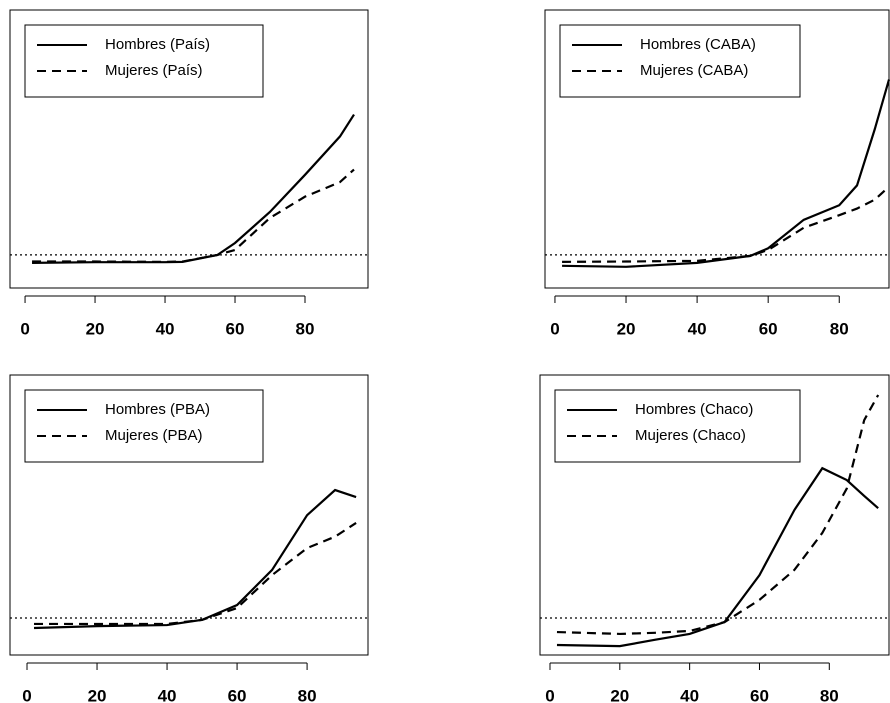  What do you see at coordinates (698, 44) in the screenshot?
I see `legend-label: Hombres (CABA)` at bounding box center [698, 44].